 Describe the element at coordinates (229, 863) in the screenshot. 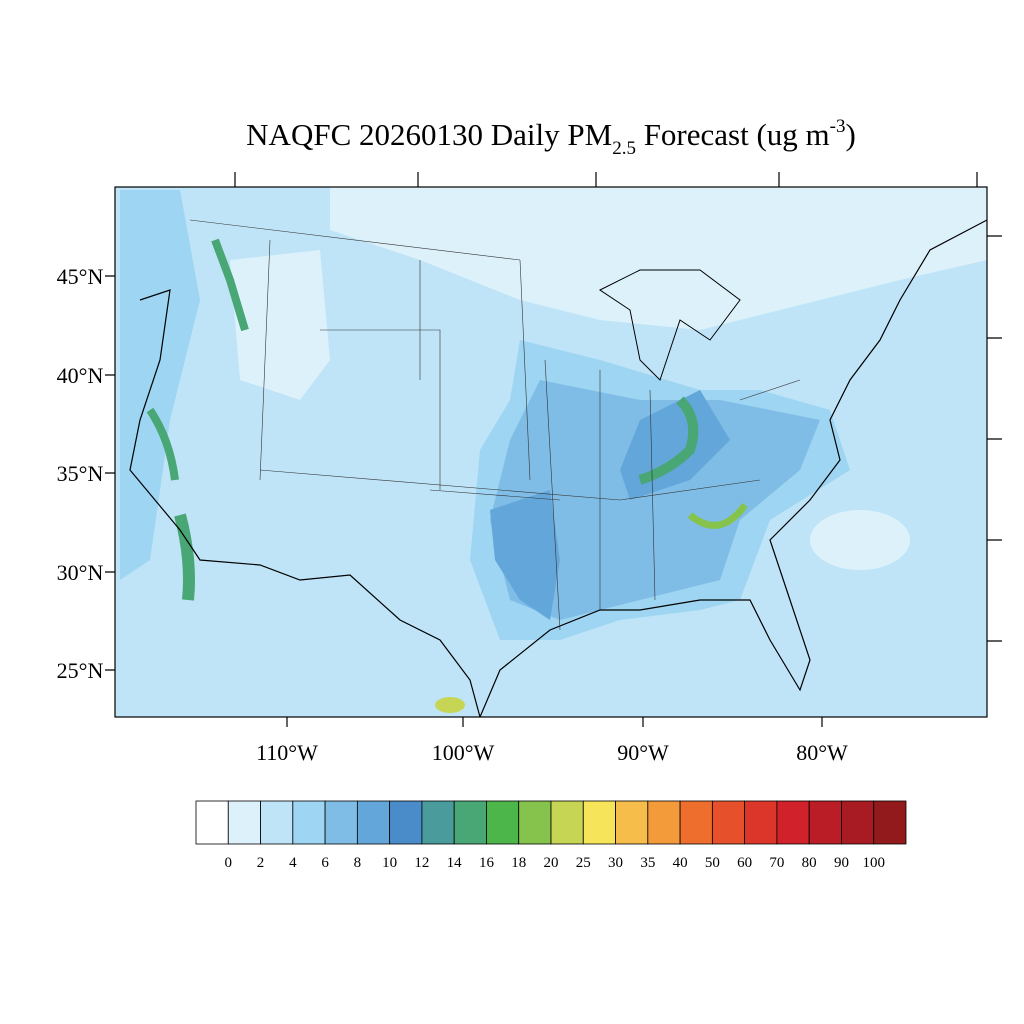

I see `colorbar-label: 0` at that location.